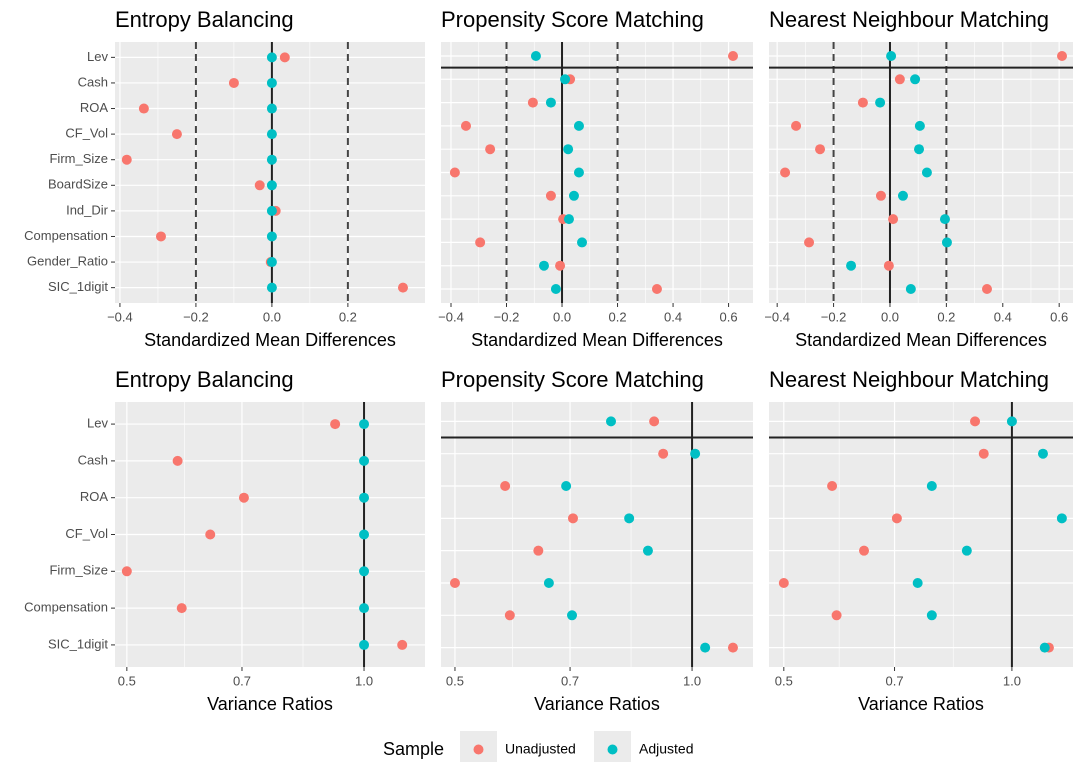 Image resolution: width=1073 pixels, height=762 pixels. I want to click on y-tick-label: Lev, so click(97, 56).